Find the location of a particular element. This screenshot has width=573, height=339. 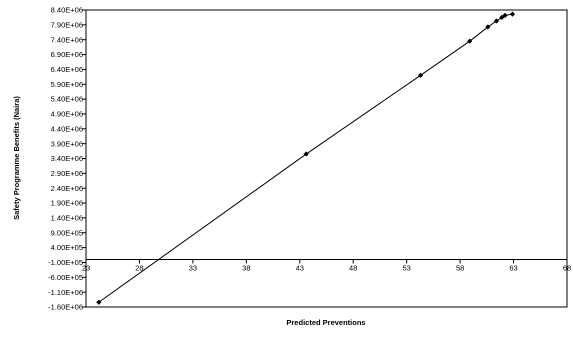

y-tick-label: 6.40E+06 is located at coordinates (67, 69).